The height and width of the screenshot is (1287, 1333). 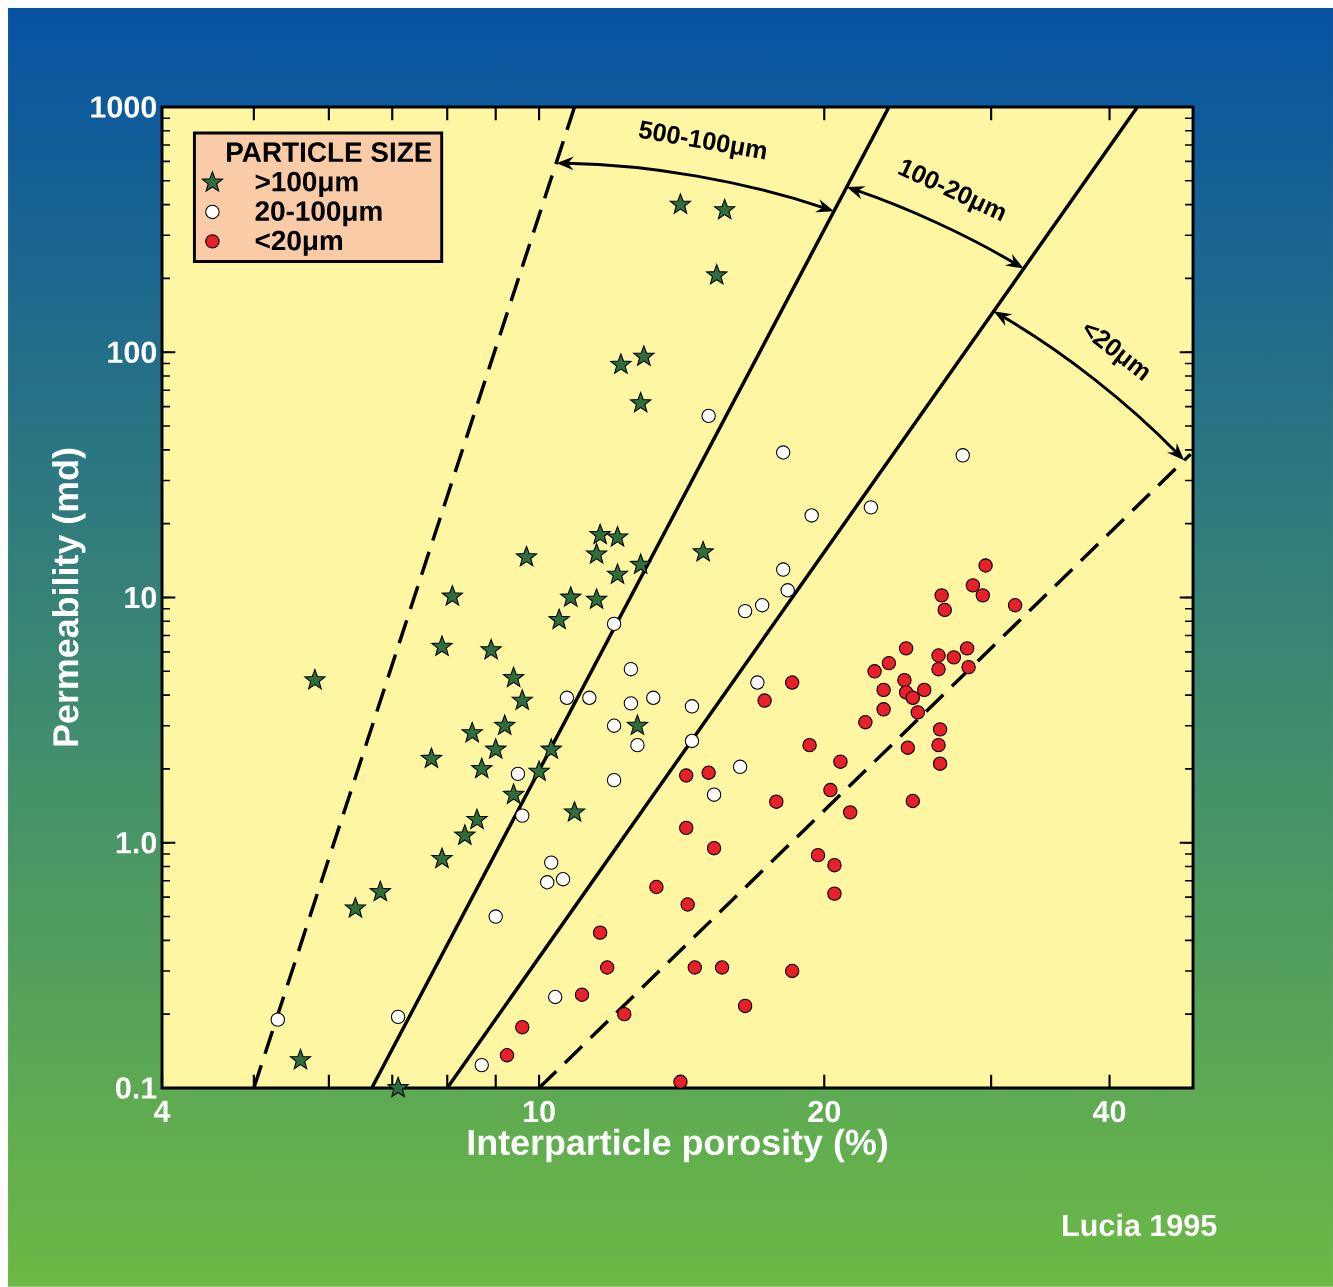 I want to click on y-tick-label: 100, so click(x=132, y=352).